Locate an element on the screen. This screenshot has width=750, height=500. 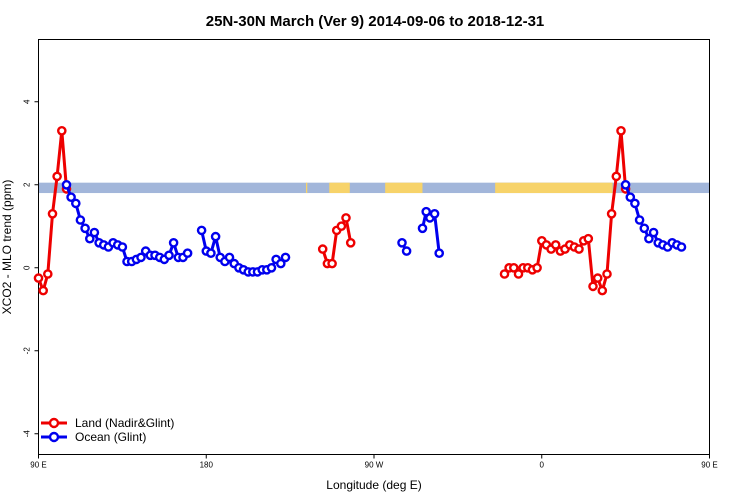
band-ocean is located at coordinates (374, 188).